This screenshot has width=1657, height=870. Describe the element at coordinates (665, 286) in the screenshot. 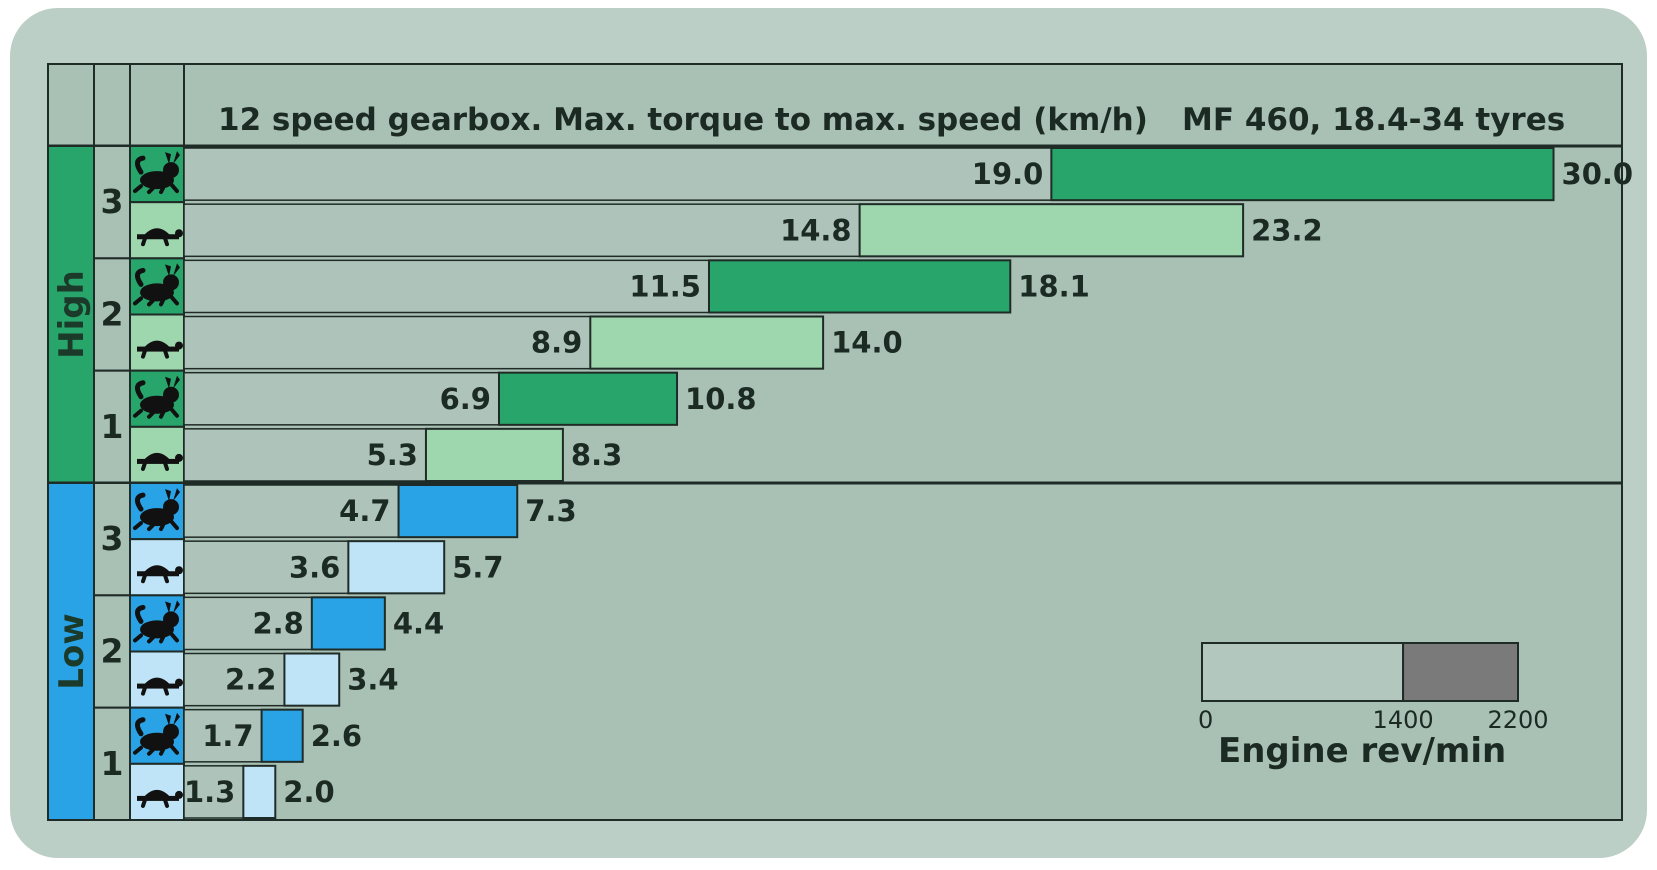

I see `bar-start-label: 11.5` at that location.